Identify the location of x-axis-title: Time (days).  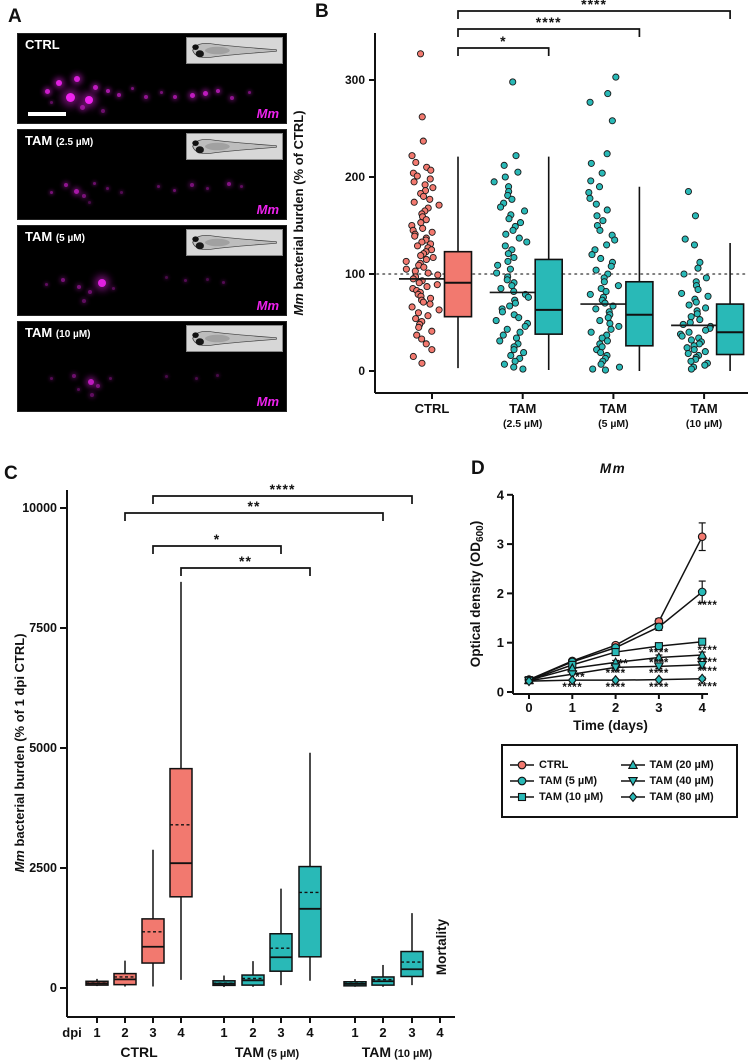
(610, 725).